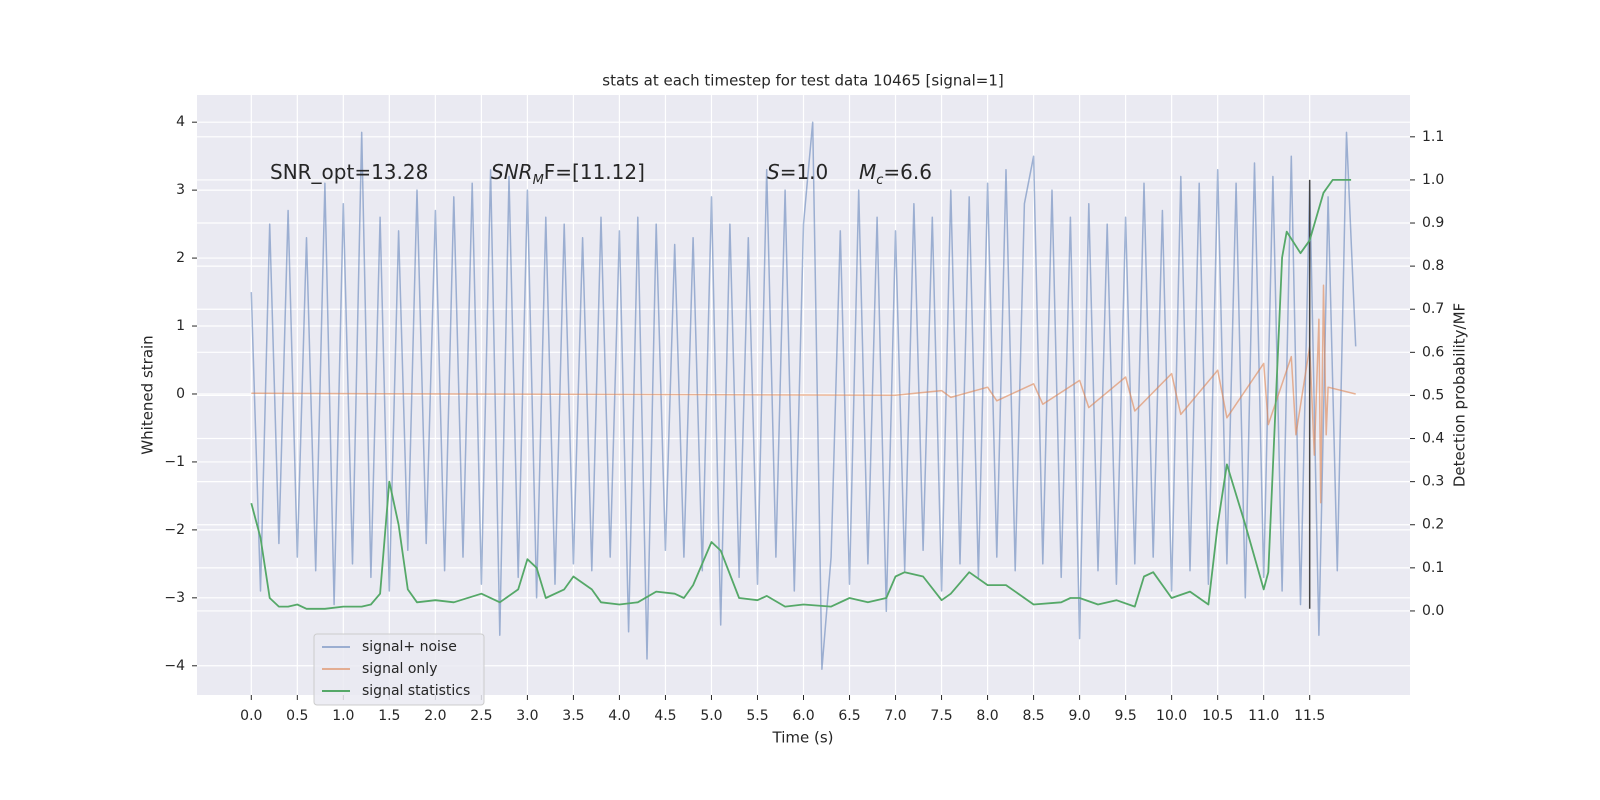  What do you see at coordinates (867, 172) in the screenshot?
I see `annotation-text: M` at bounding box center [867, 172].